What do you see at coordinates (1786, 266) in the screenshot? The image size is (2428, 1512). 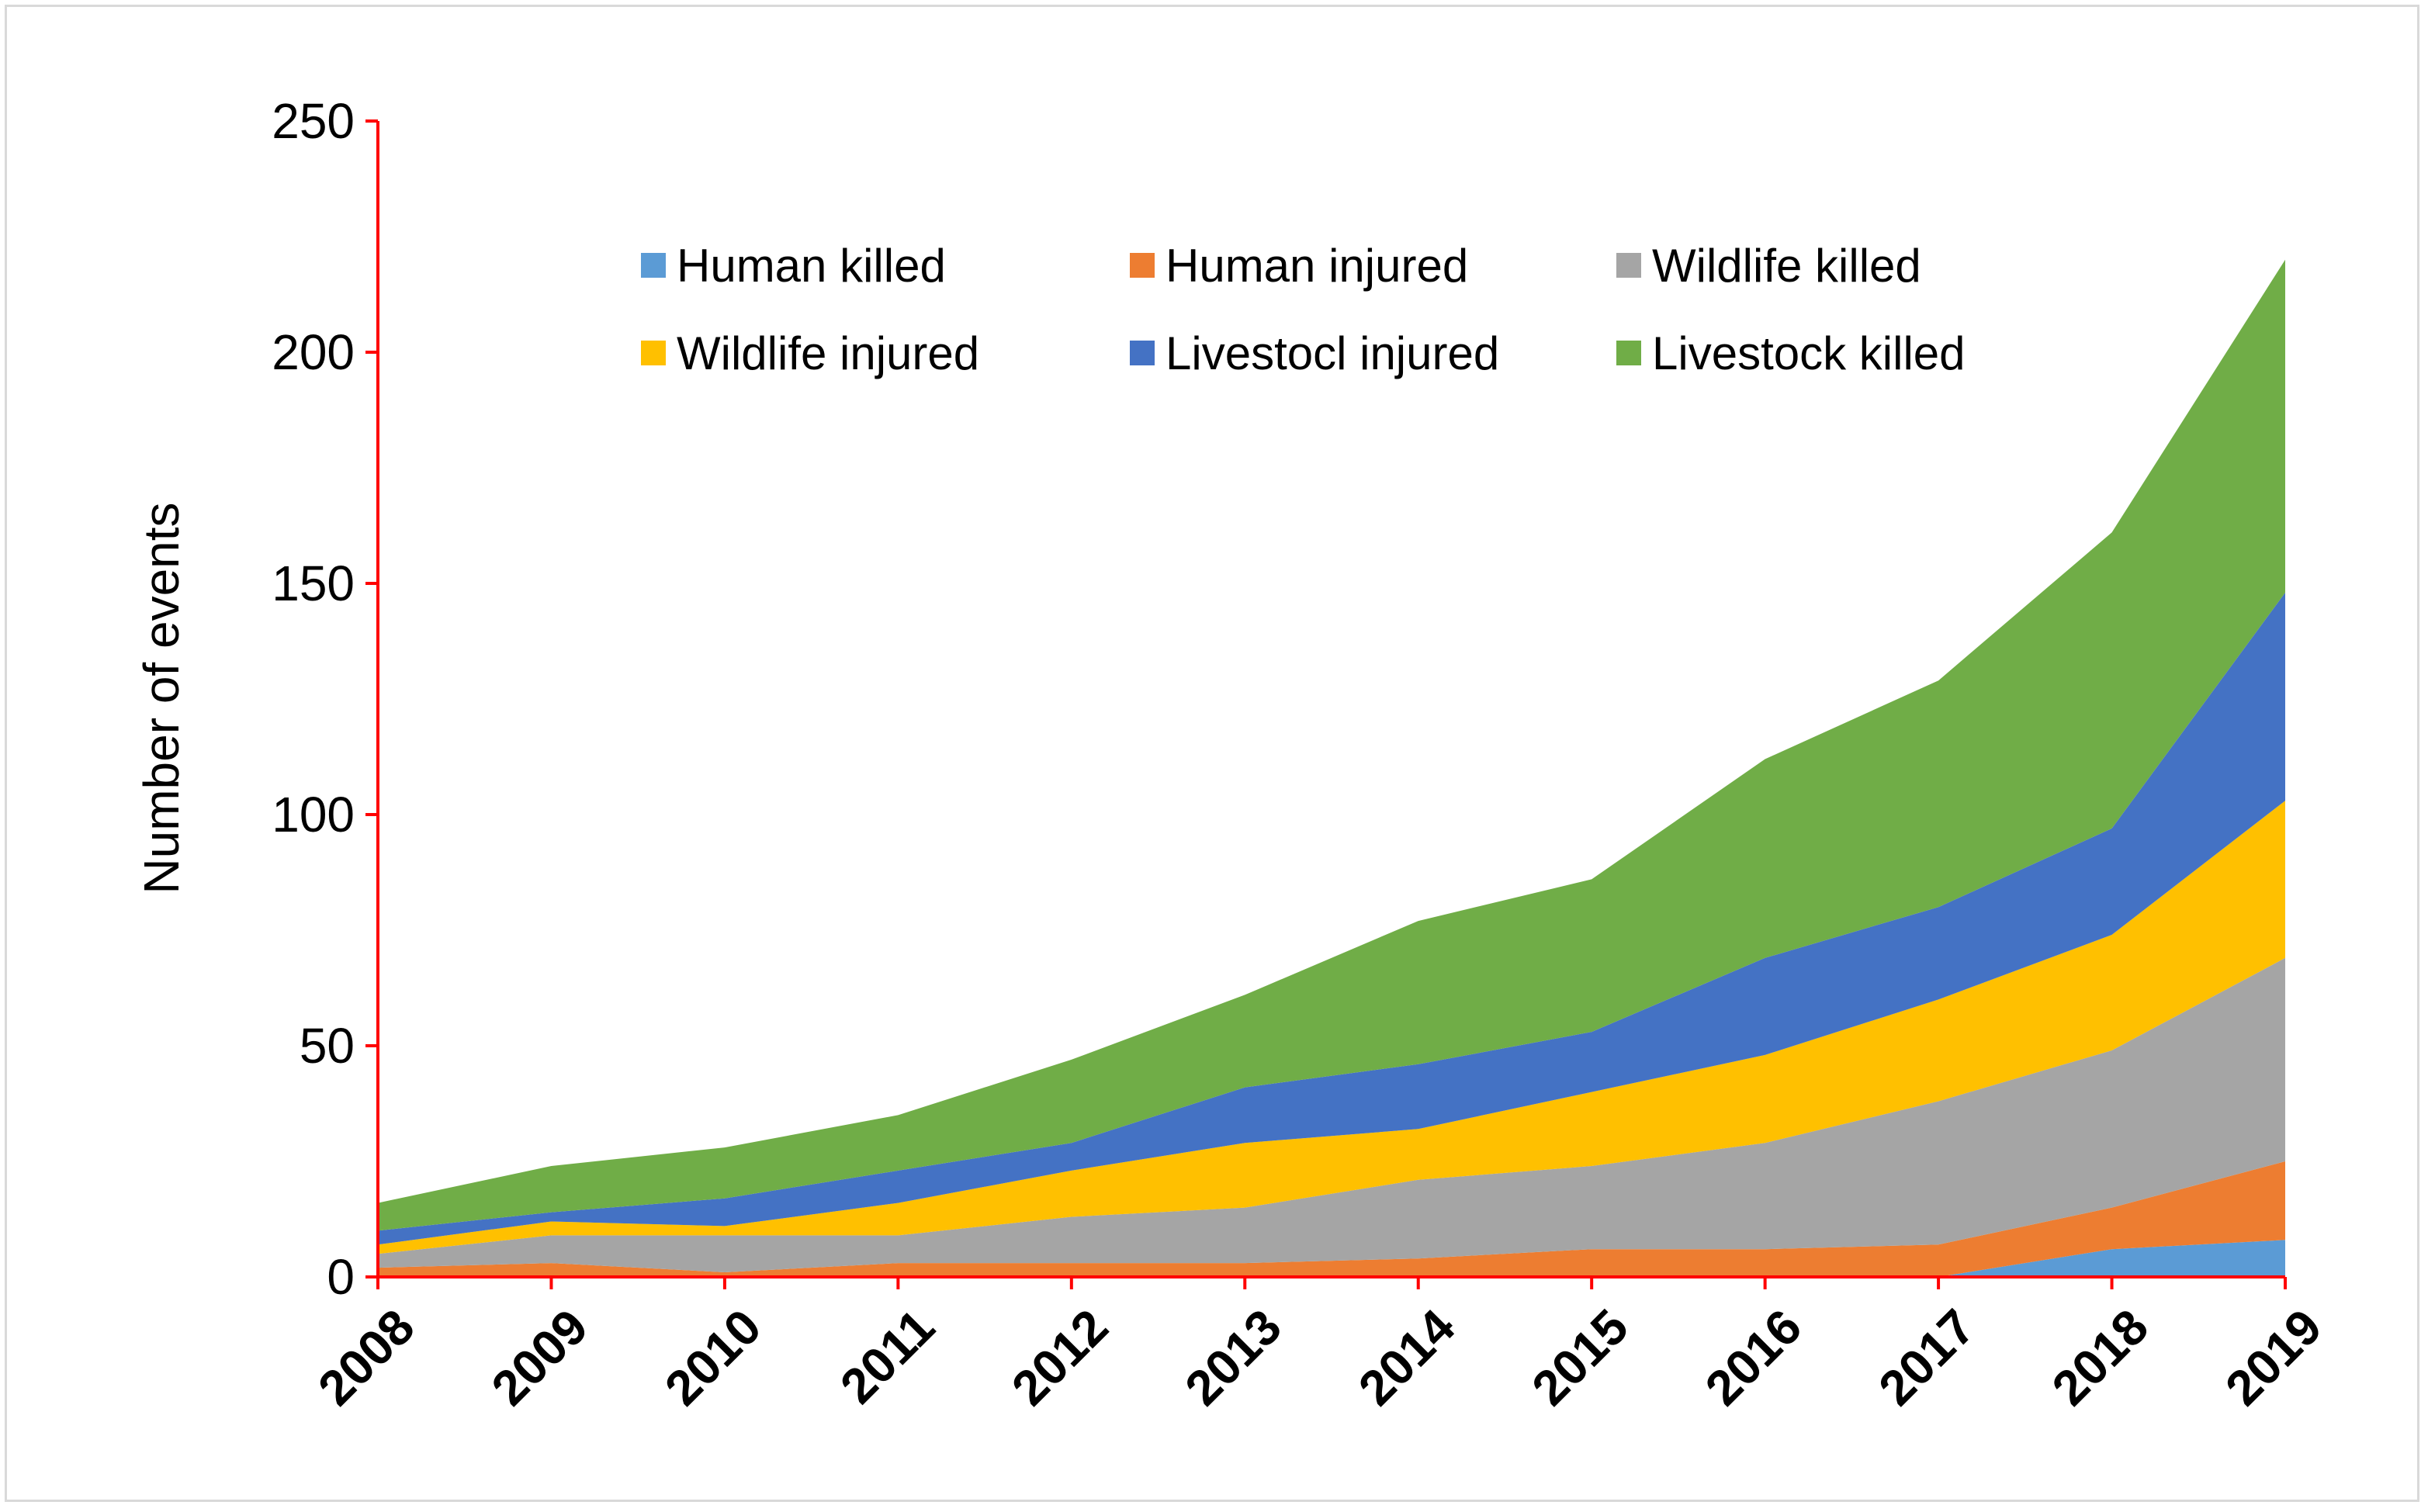 I see `legend-label-wildlife-killed: Wildlife killed` at bounding box center [1786, 266].